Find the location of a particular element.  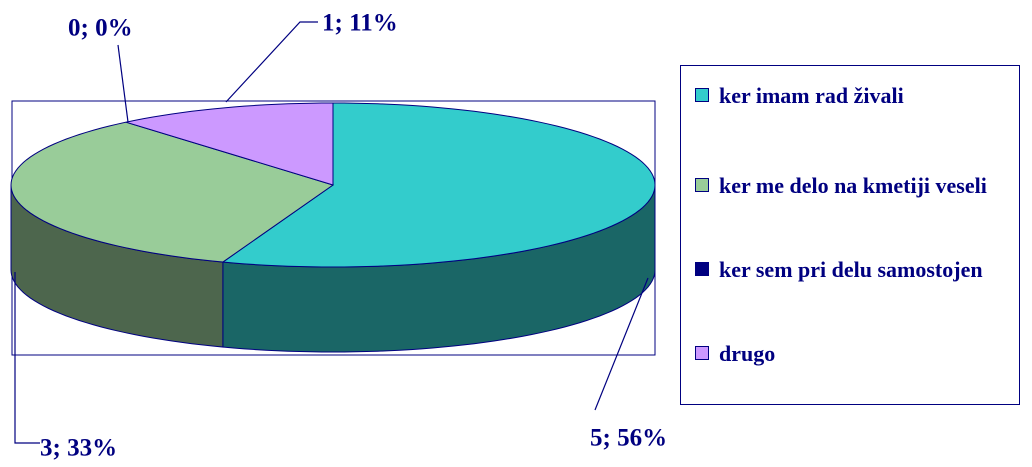

legend-entry: ker me delo na kmetiji veseli is located at coordinates (863, 186).